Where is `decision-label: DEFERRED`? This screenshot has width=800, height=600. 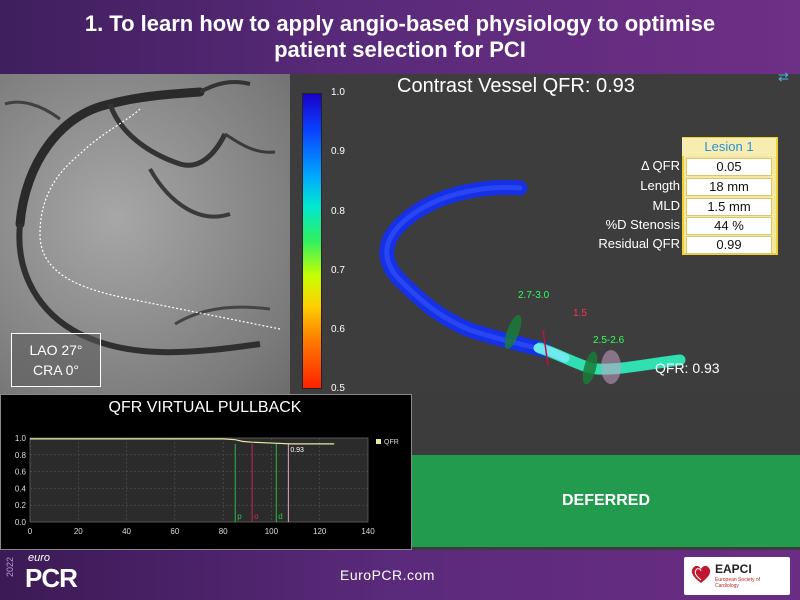
decision-label: DEFERRED is located at coordinates (605, 500).